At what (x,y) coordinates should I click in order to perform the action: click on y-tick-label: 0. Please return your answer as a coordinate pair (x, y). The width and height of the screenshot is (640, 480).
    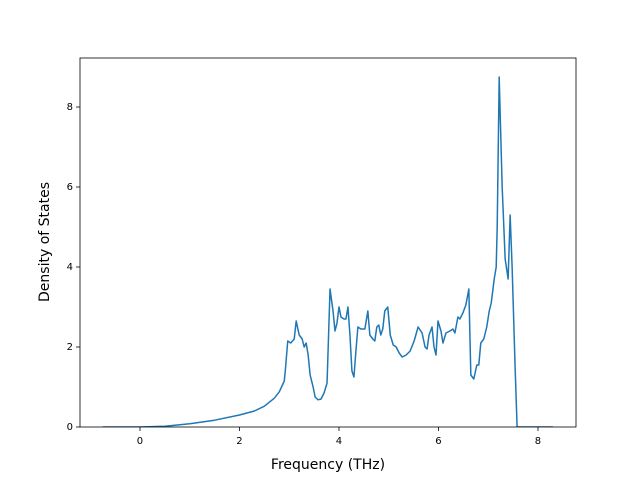
    Looking at the image, I should click on (70, 427).